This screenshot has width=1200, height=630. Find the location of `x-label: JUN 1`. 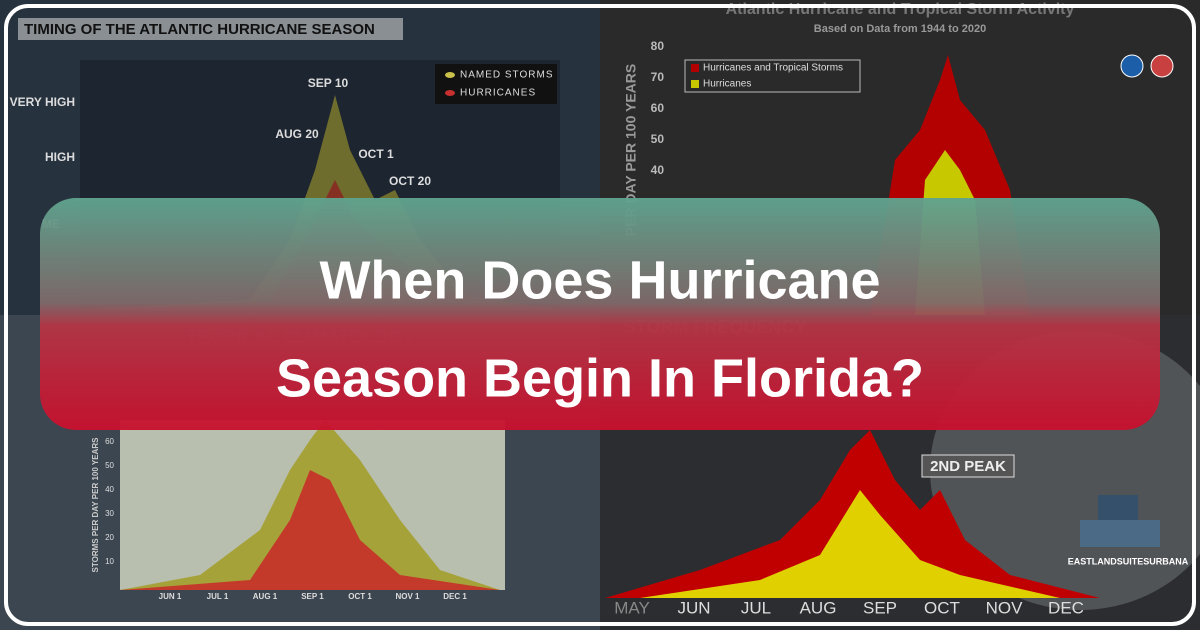

x-label: JUN 1 is located at coordinates (170, 596).